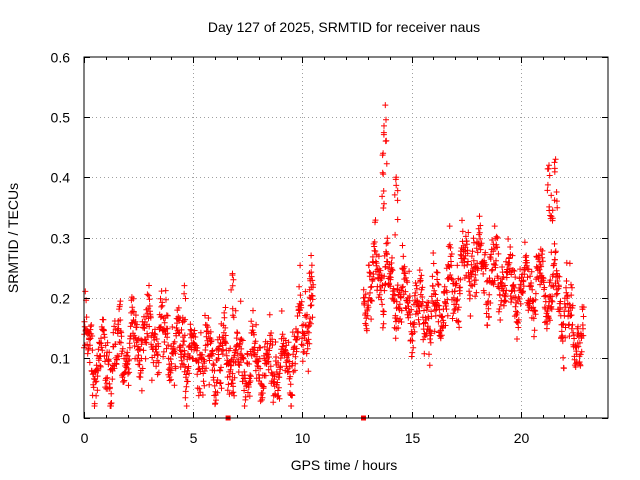 The width and height of the screenshot is (640, 480). Describe the element at coordinates (61, 118) in the screenshot. I see `y-tick-label: 0.5` at that location.